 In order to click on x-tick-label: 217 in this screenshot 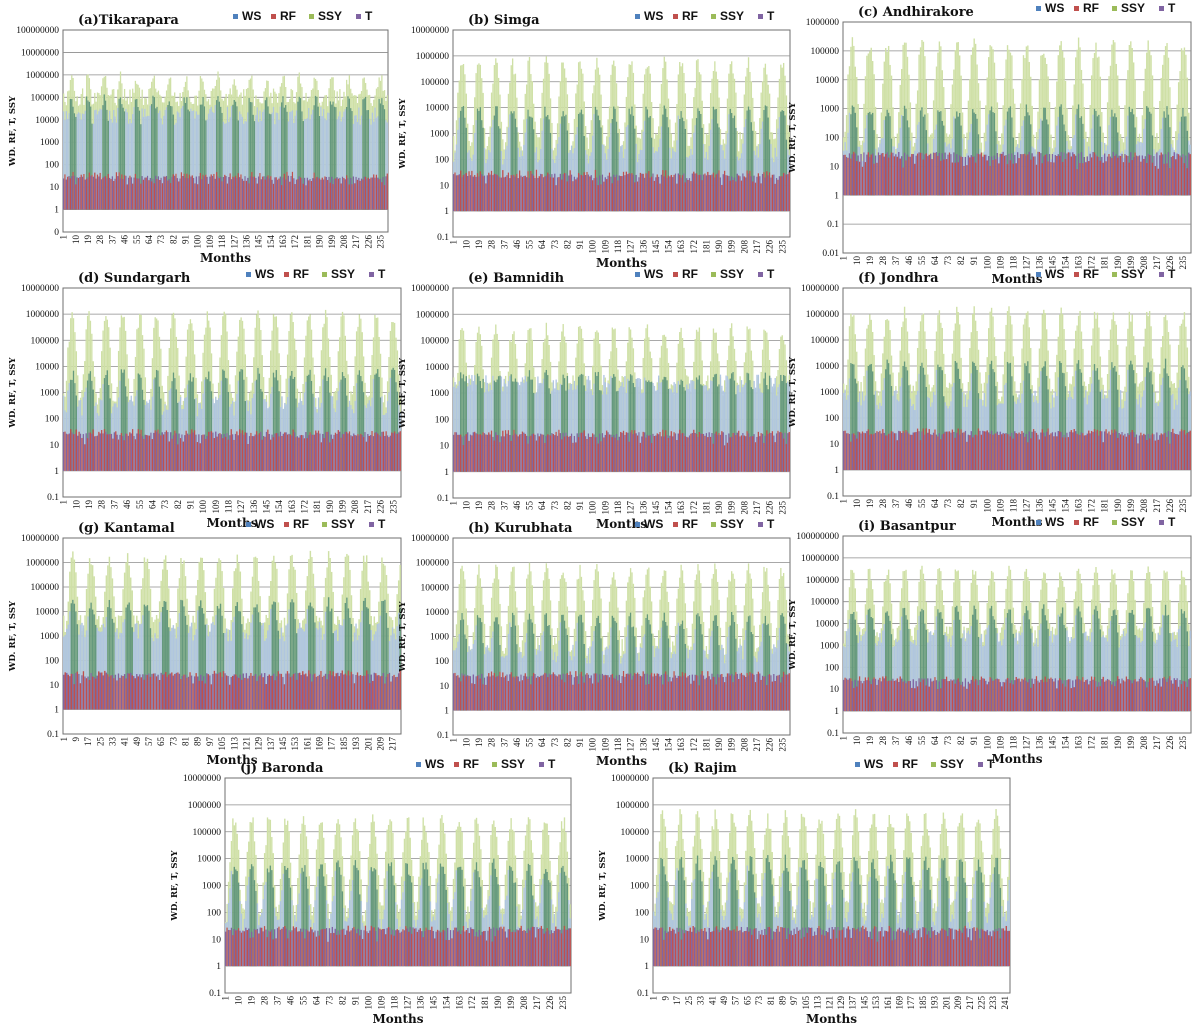, I will do `click(1157, 506)`.